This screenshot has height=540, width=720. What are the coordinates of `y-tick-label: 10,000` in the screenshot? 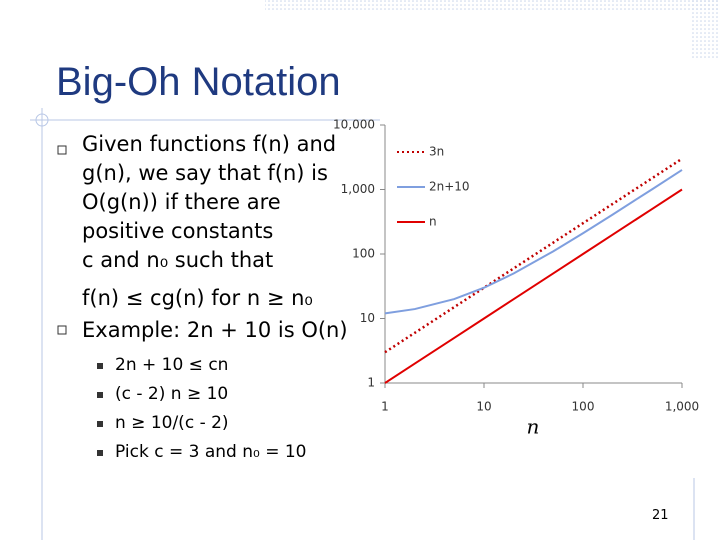 It's located at (354, 125).